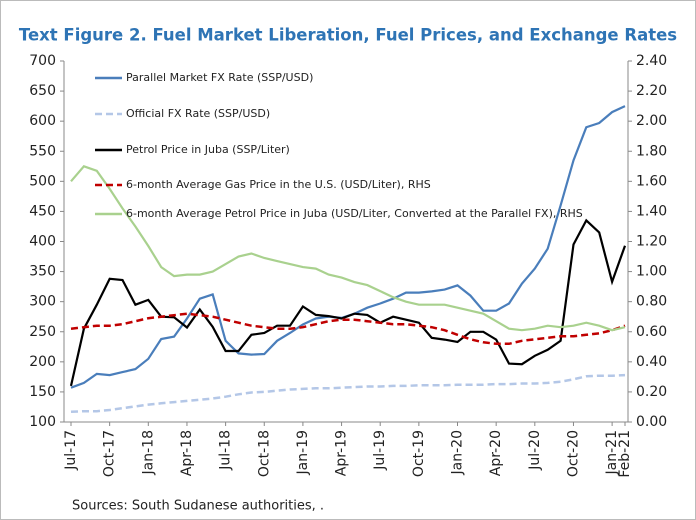  What do you see at coordinates (42, 211) in the screenshot?
I see `y-tick-label: 450` at bounding box center [42, 211].